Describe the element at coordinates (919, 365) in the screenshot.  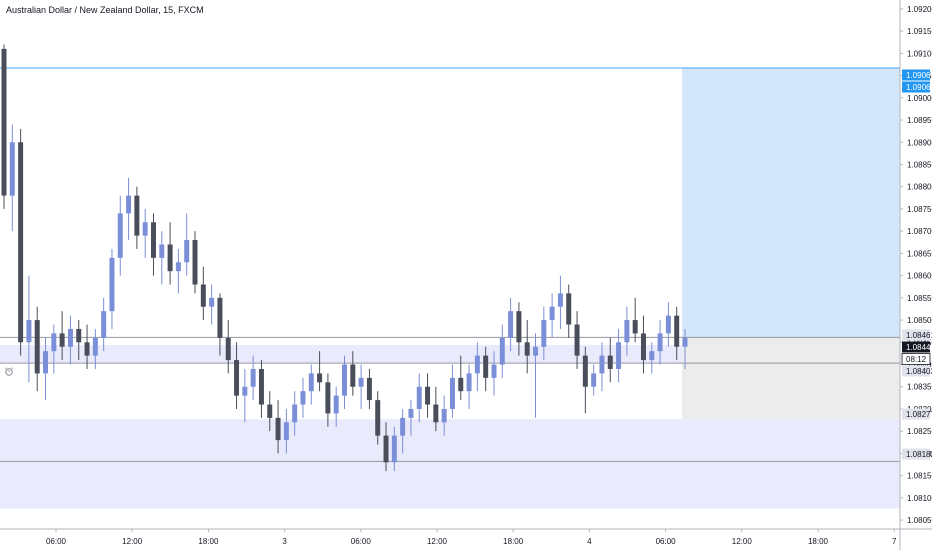
I see `price-tick-label: 1.08400` at that location.